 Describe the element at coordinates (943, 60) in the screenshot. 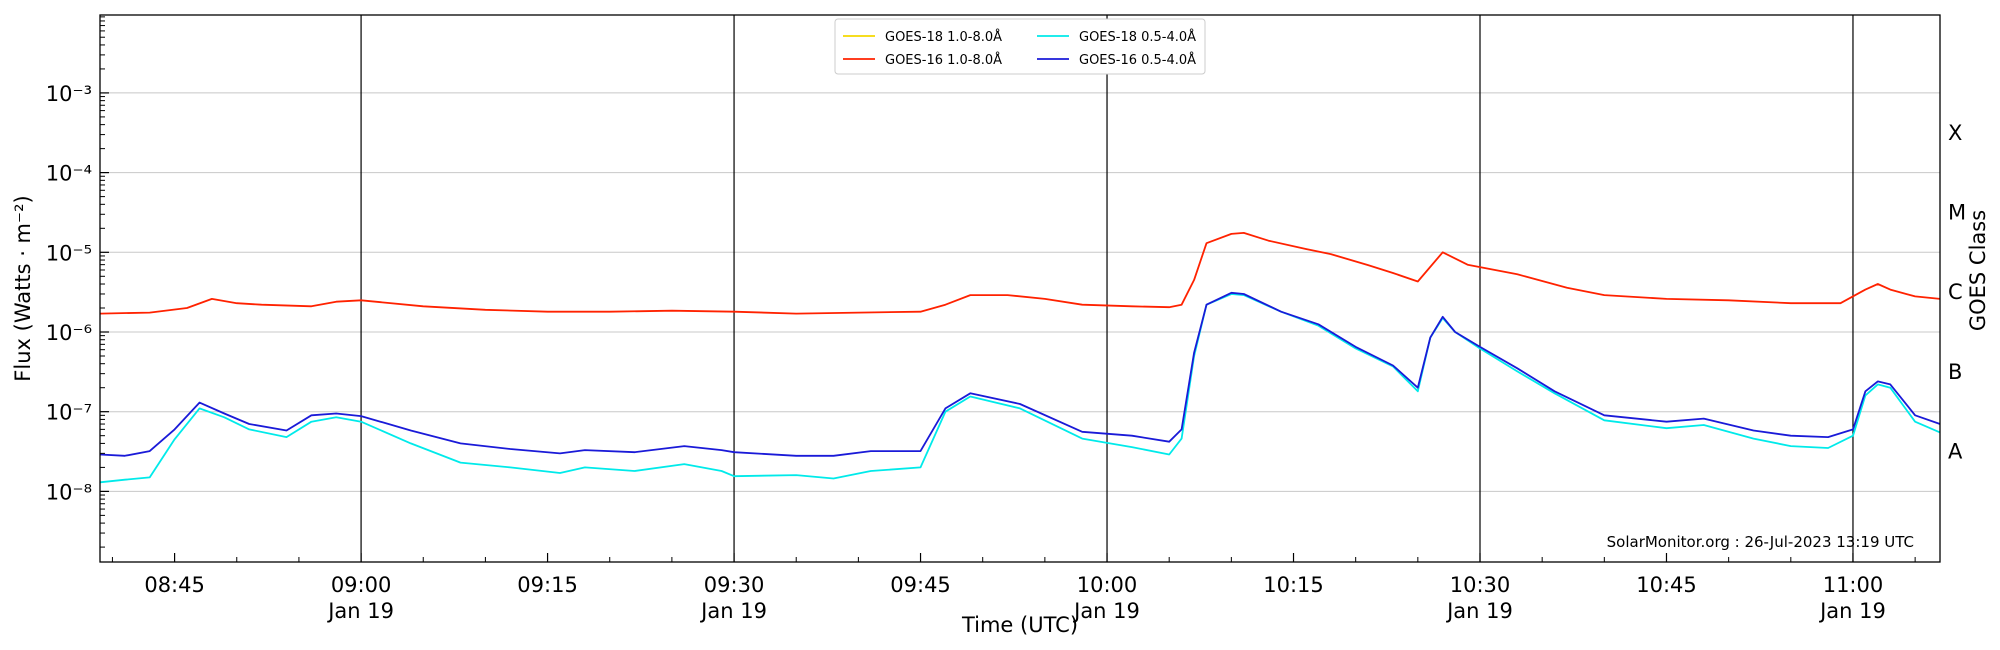

I see `legend-entry-label: GOES-16 1.0-8.0Å` at that location.